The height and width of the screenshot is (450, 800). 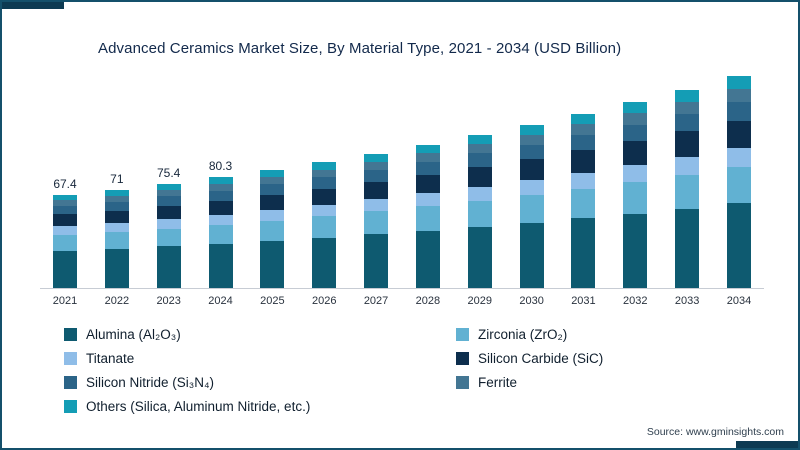 I want to click on stacked-bar-2026, so click(x=324, y=225).